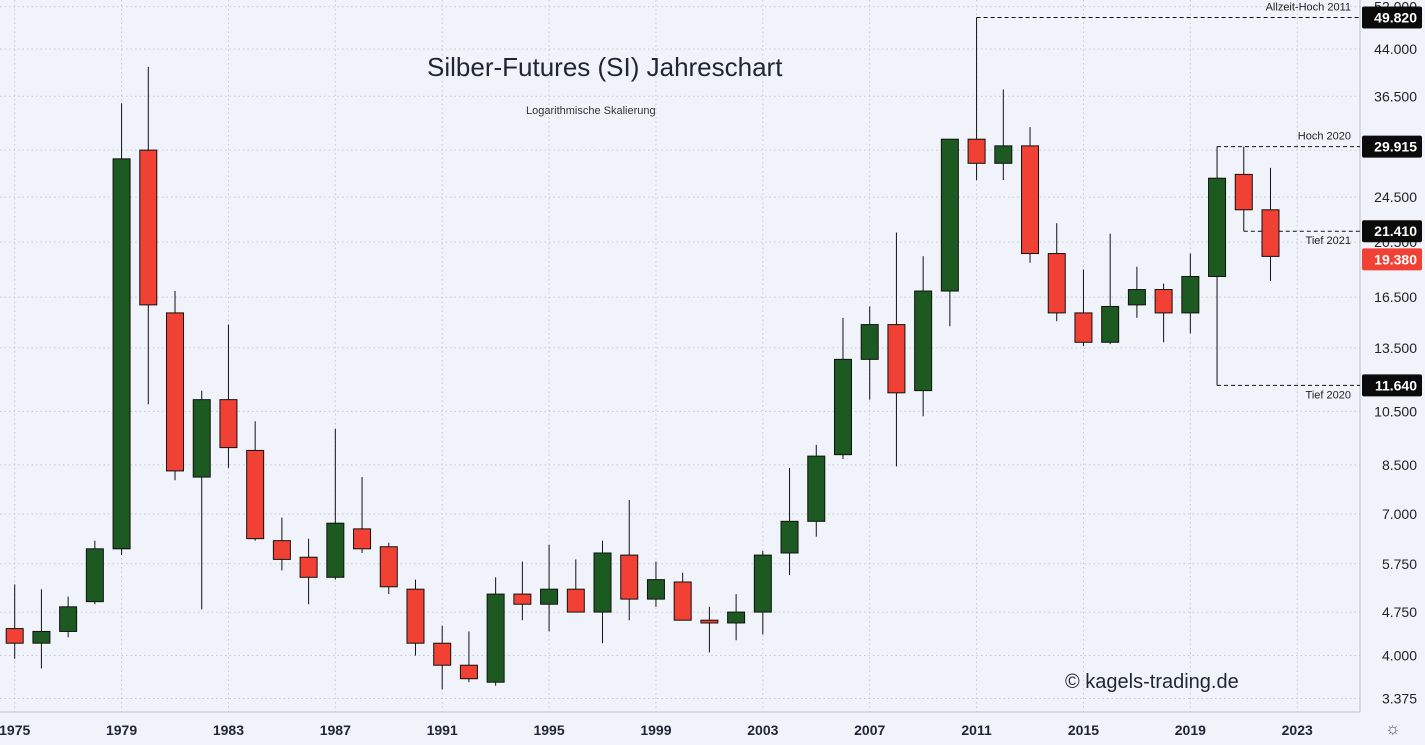 The width and height of the screenshot is (1425, 745). Describe the element at coordinates (228, 730) in the screenshot. I see `x-tick-label: 1983` at that location.